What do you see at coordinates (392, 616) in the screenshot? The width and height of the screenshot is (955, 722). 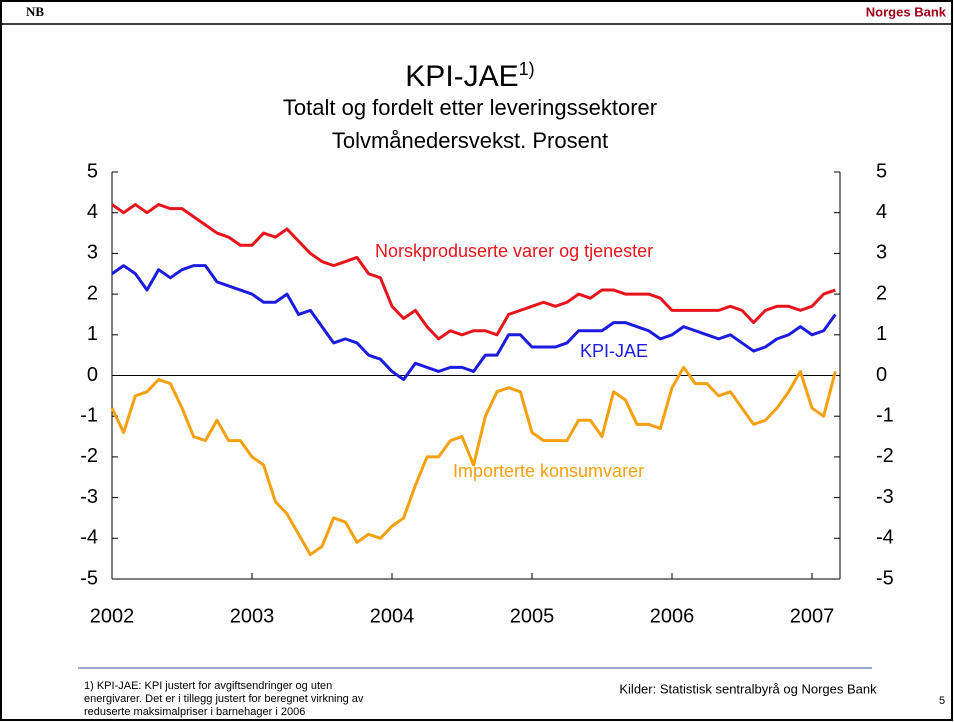 I see `x-tick-label: 2004` at bounding box center [392, 616].